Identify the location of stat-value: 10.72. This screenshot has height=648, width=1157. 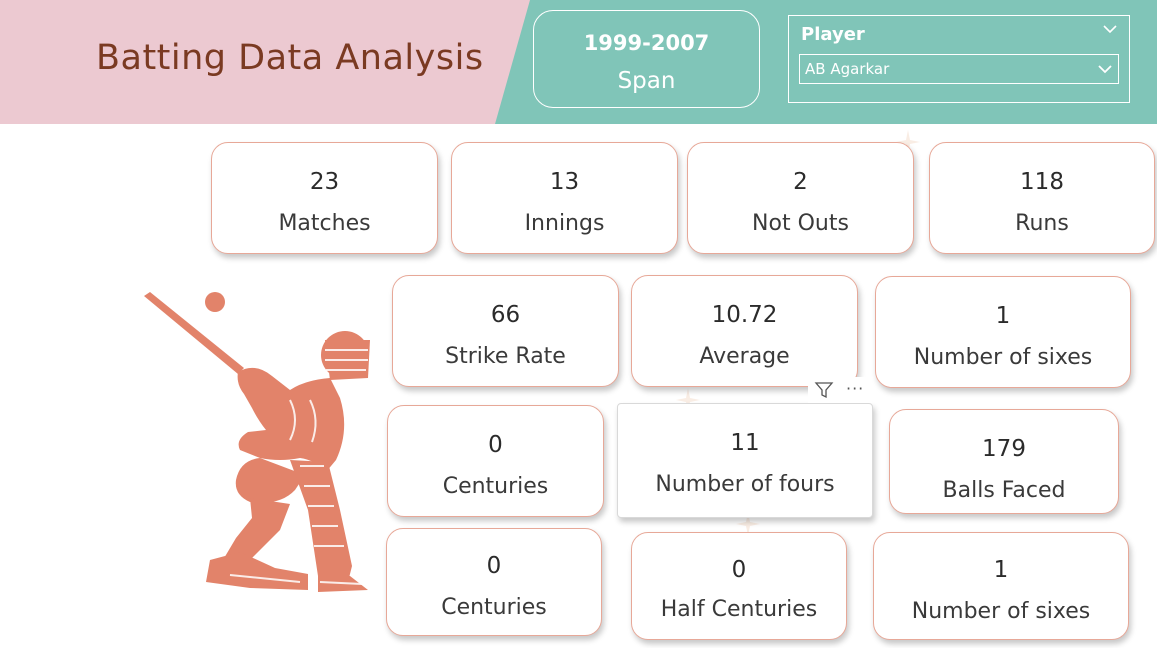
(744, 315).